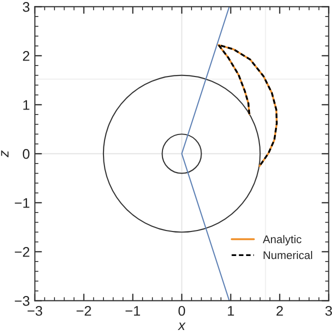 The image size is (332, 336). Describe the element at coordinates (282, 240) in the screenshot. I see `legend-label: Analytic` at that location.